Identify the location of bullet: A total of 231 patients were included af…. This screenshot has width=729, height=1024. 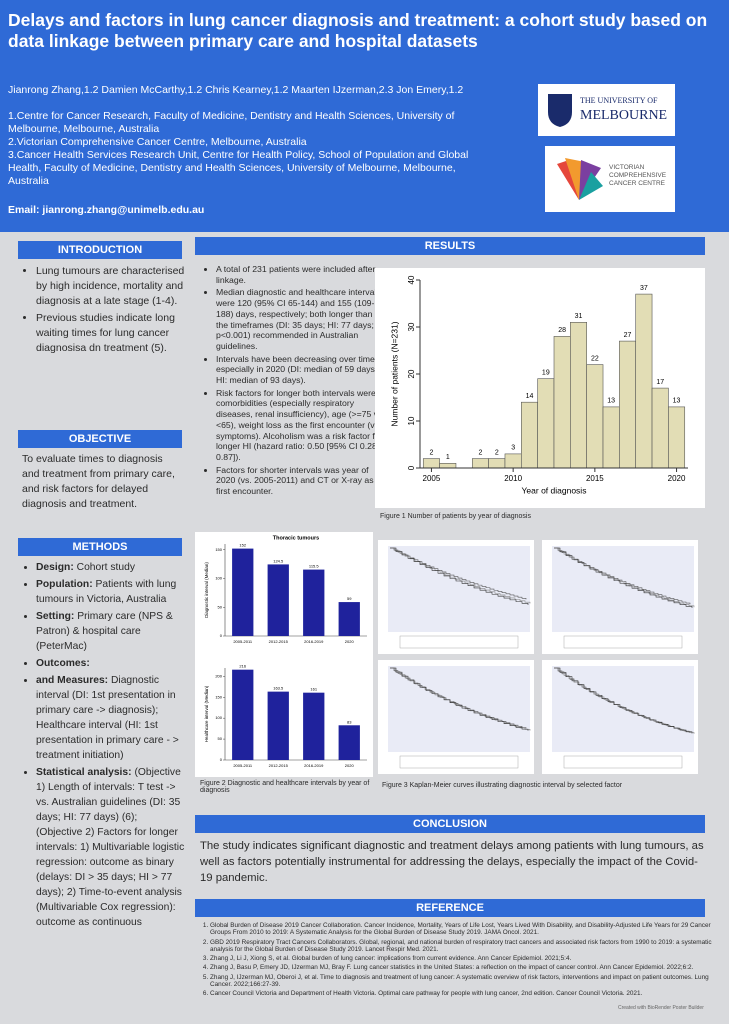
(301, 274).